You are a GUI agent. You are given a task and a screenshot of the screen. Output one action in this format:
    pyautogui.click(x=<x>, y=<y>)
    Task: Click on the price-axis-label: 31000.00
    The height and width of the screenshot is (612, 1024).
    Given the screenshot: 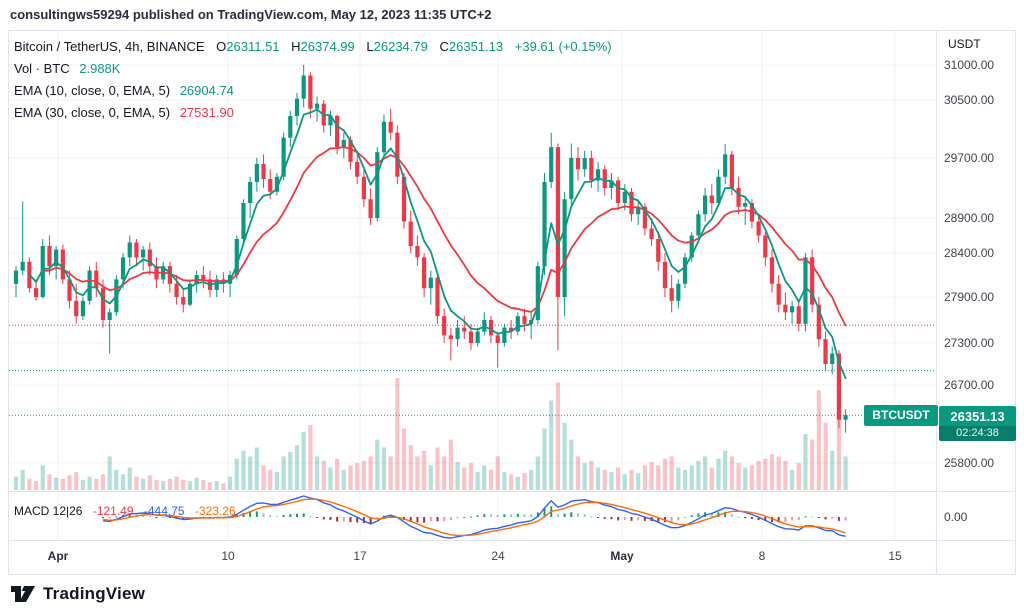 What is the action you would take?
    pyautogui.click(x=969, y=65)
    